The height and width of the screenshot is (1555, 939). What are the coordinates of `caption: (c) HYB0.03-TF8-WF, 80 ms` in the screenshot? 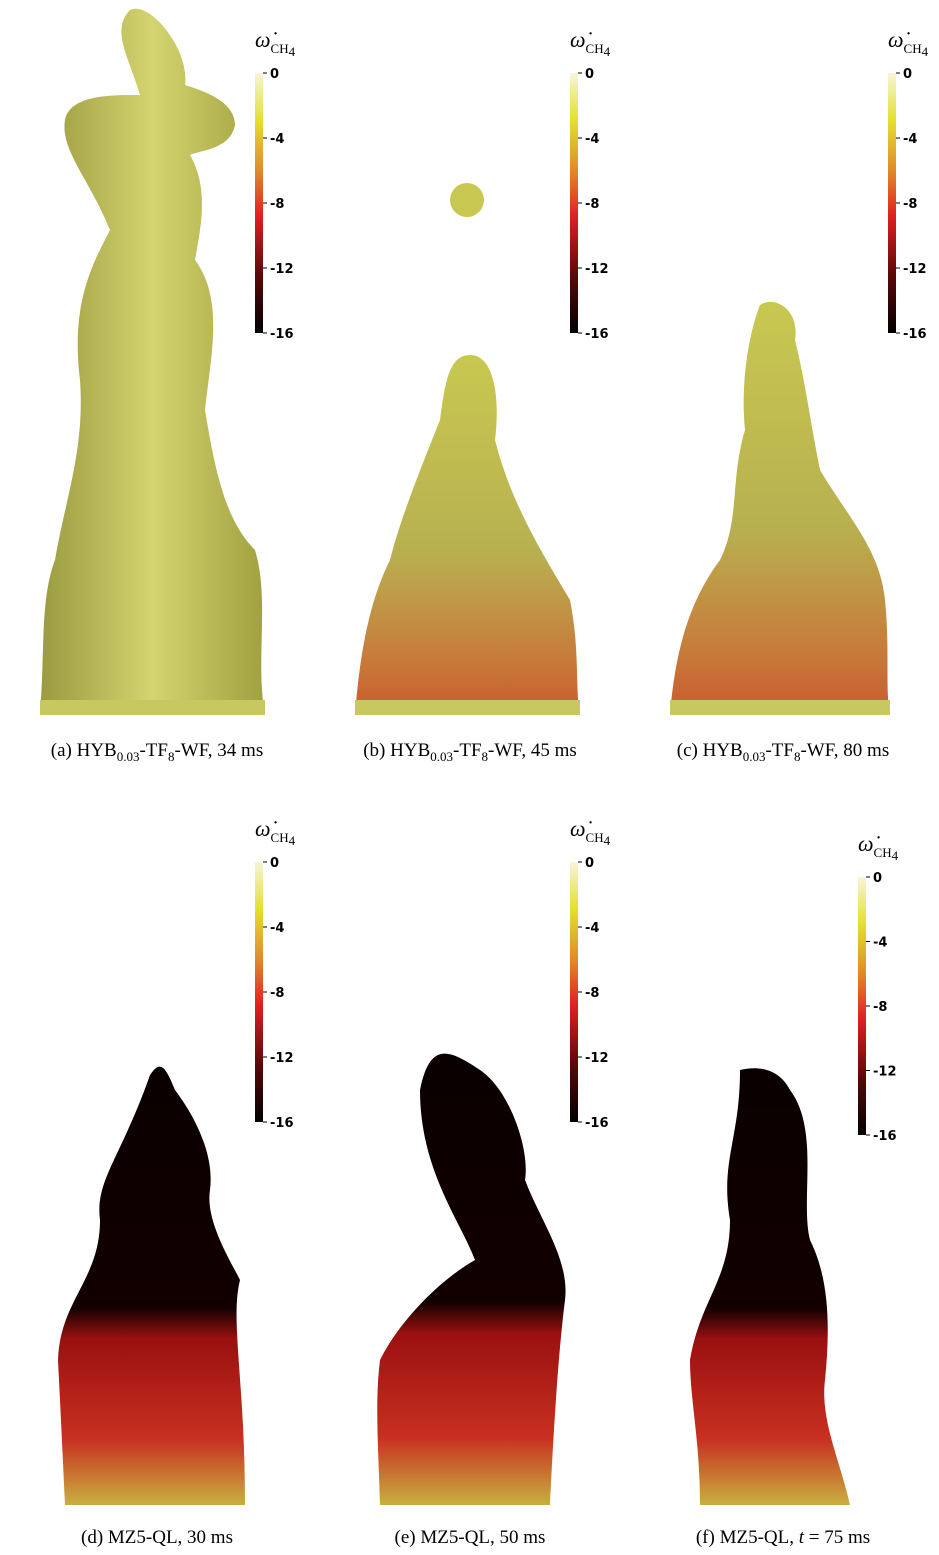 It's located at (783, 752).